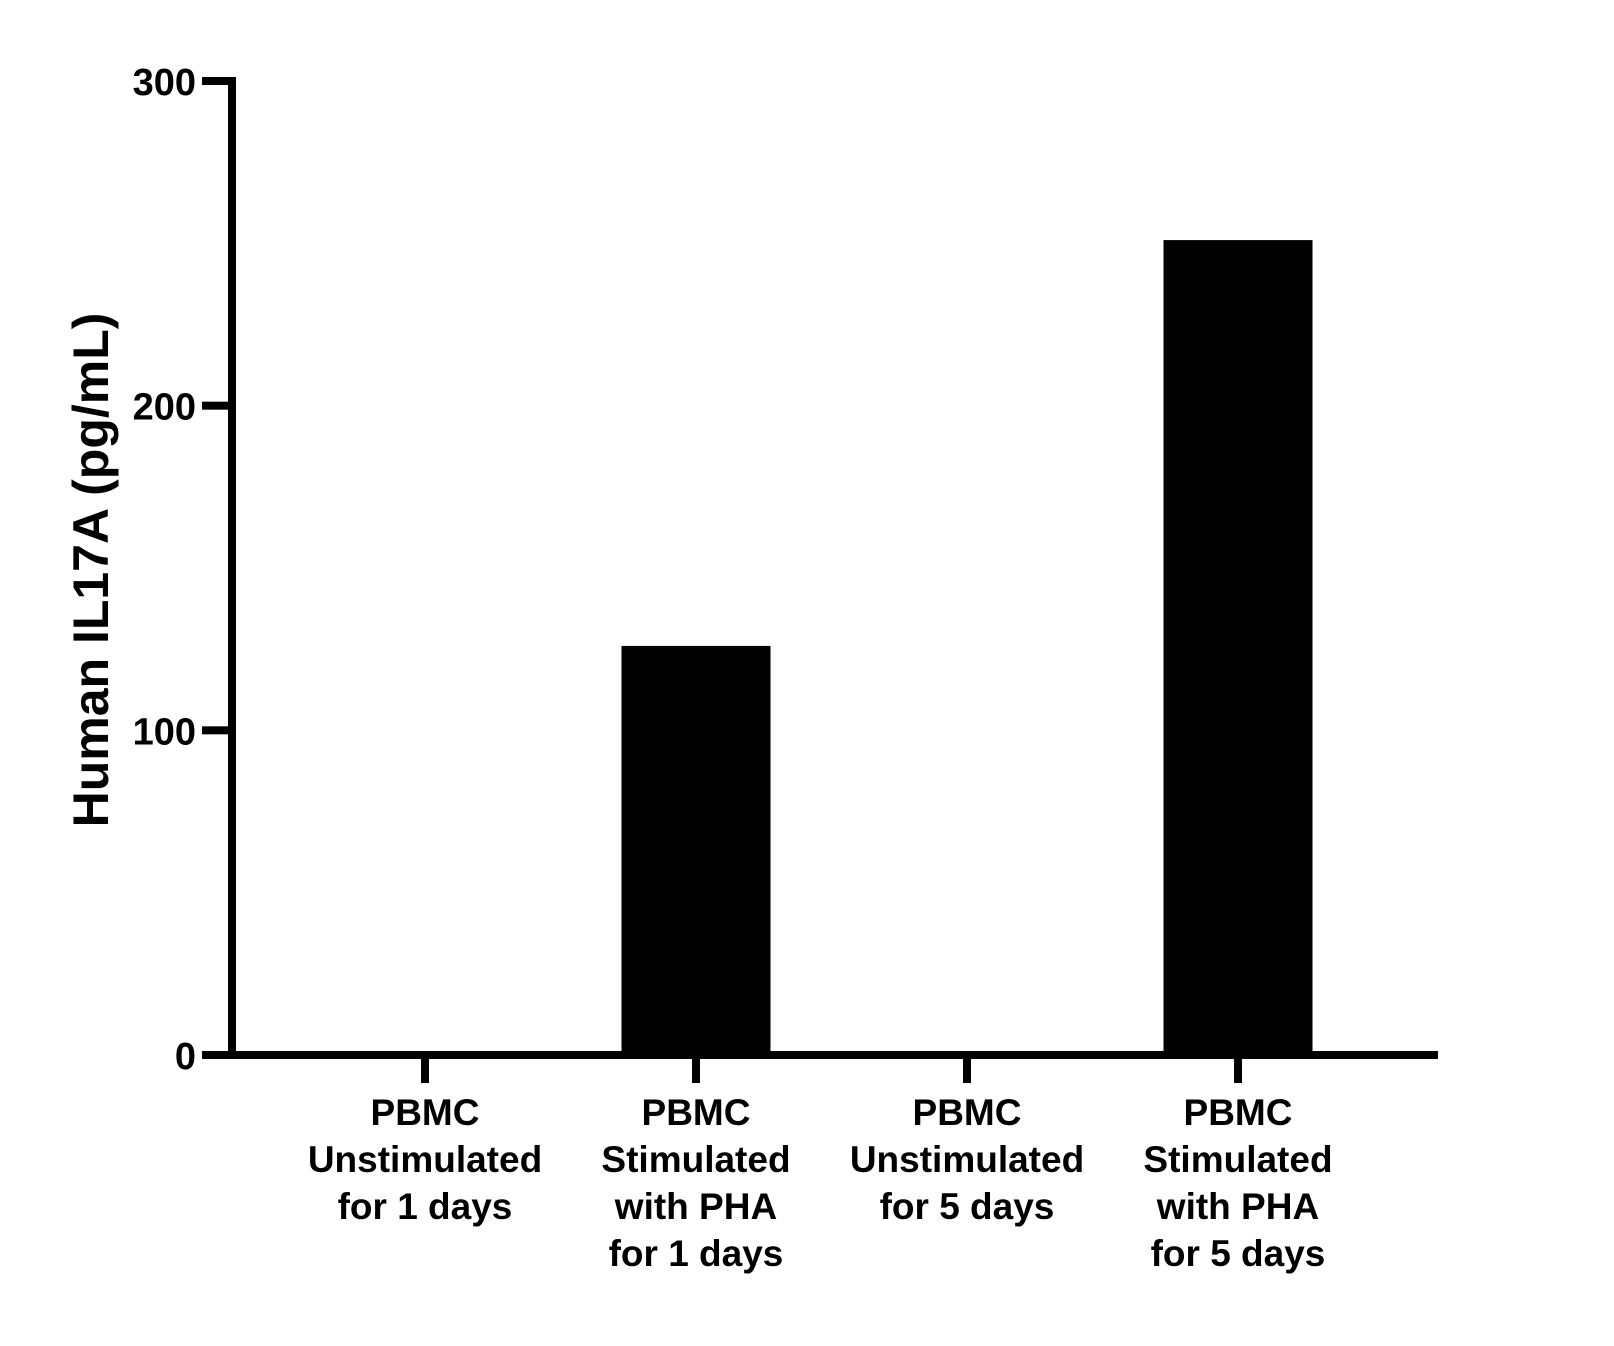  What do you see at coordinates (185, 1057) in the screenshot?
I see `y-tick-label: 0` at bounding box center [185, 1057].